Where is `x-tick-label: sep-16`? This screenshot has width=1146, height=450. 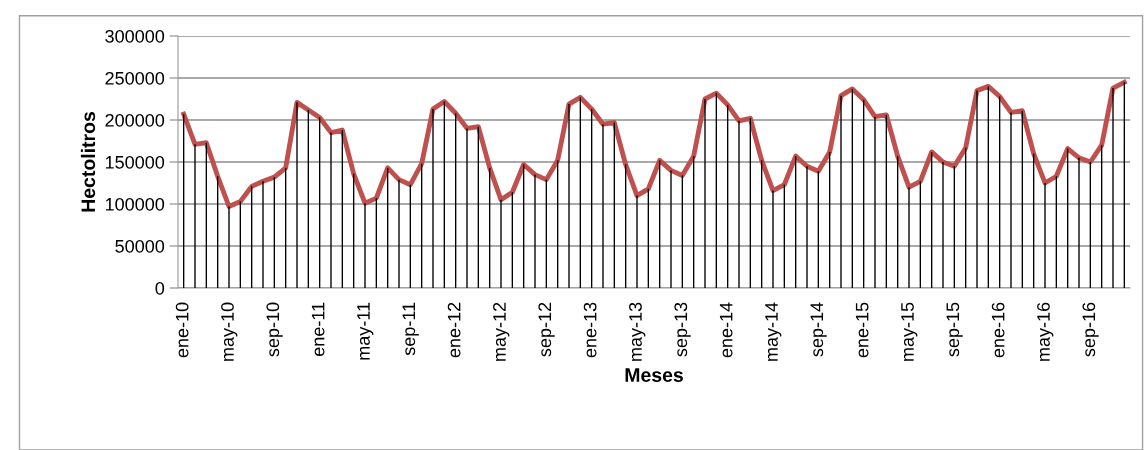 x-tick-label: sep-16 is located at coordinates (1090, 329).